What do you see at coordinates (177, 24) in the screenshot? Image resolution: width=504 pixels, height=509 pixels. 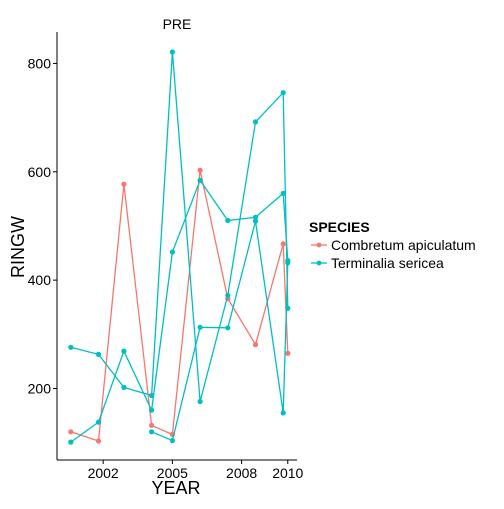 I see `panel-title: PRE` at bounding box center [177, 24].